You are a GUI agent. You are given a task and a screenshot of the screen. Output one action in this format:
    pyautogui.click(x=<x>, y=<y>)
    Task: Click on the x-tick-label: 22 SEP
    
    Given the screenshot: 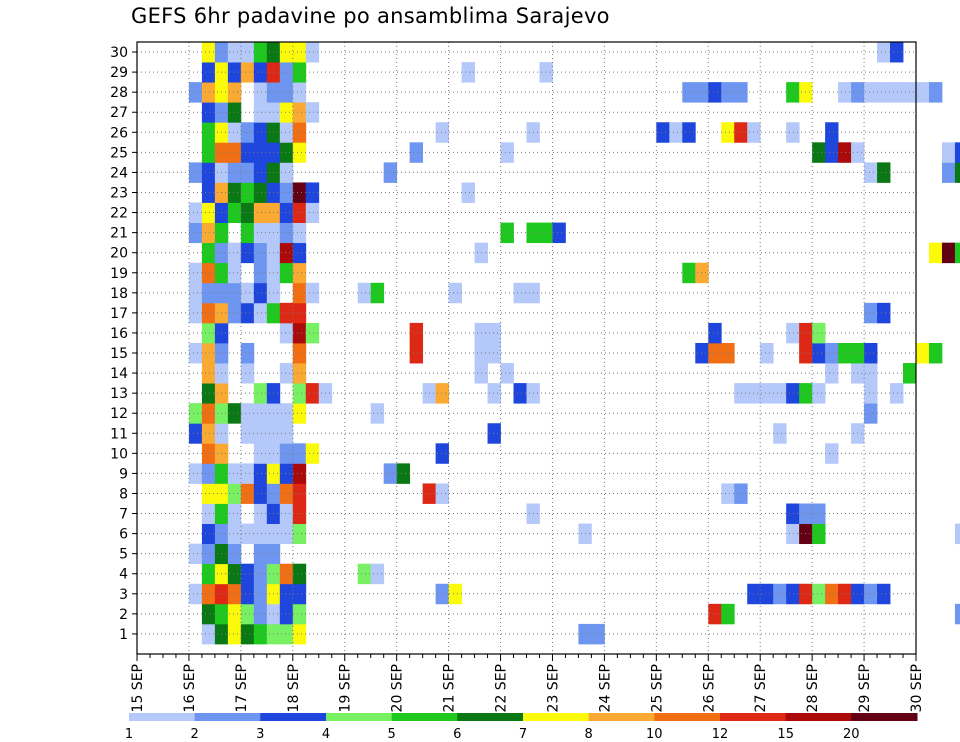 What is the action you would take?
    pyautogui.click(x=502, y=688)
    